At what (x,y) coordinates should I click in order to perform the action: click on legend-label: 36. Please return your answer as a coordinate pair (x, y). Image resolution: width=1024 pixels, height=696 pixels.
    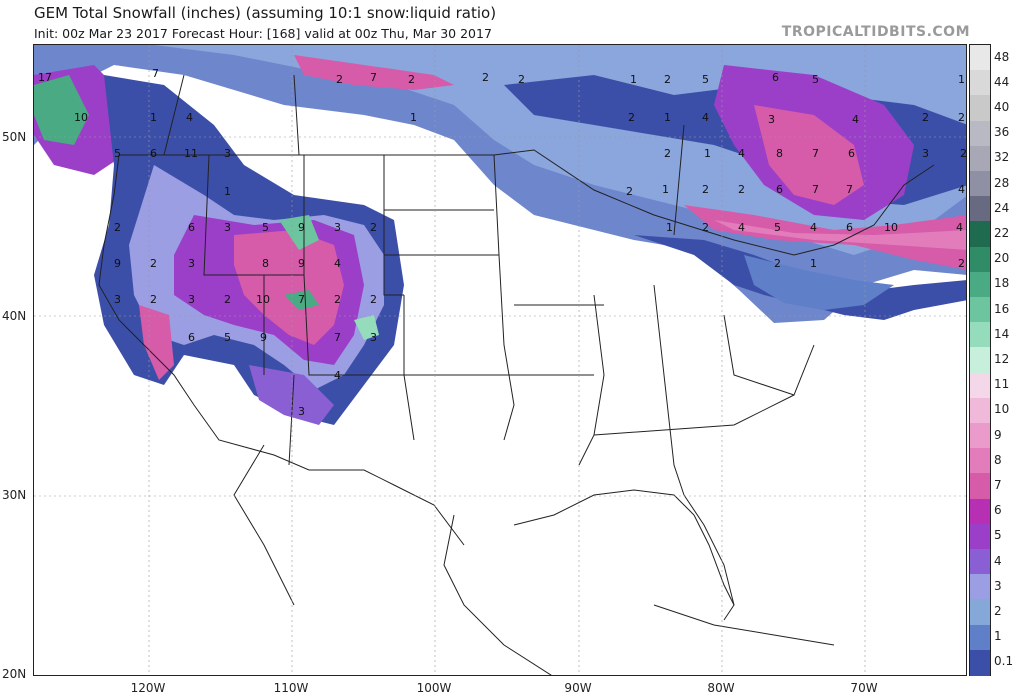
    Looking at the image, I should click on (1002, 132).